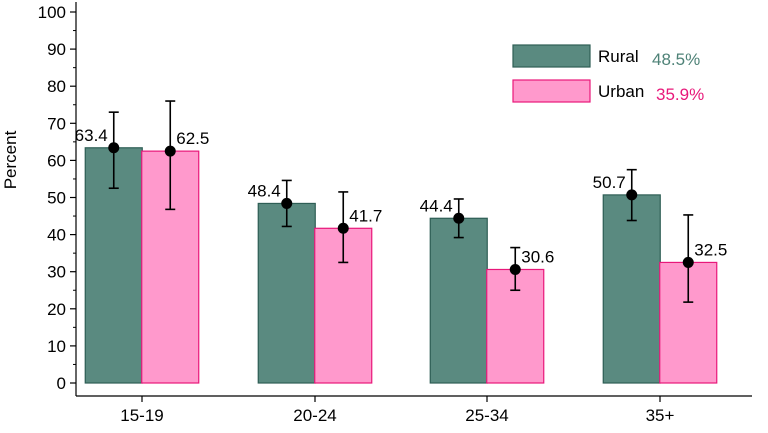  Describe the element at coordinates (56, 86) in the screenshot. I see `y-tick-label: 80` at that location.